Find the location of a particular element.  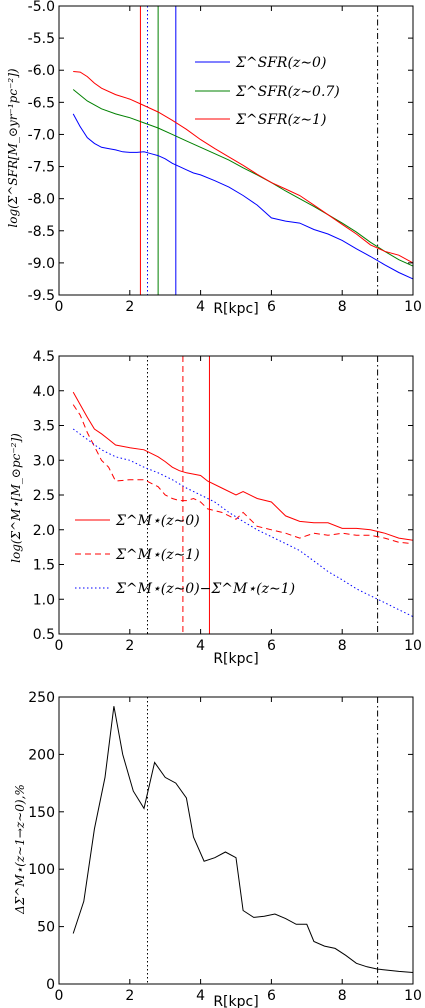

mass-xtick-label-0: 0 is located at coordinates (59, 646).